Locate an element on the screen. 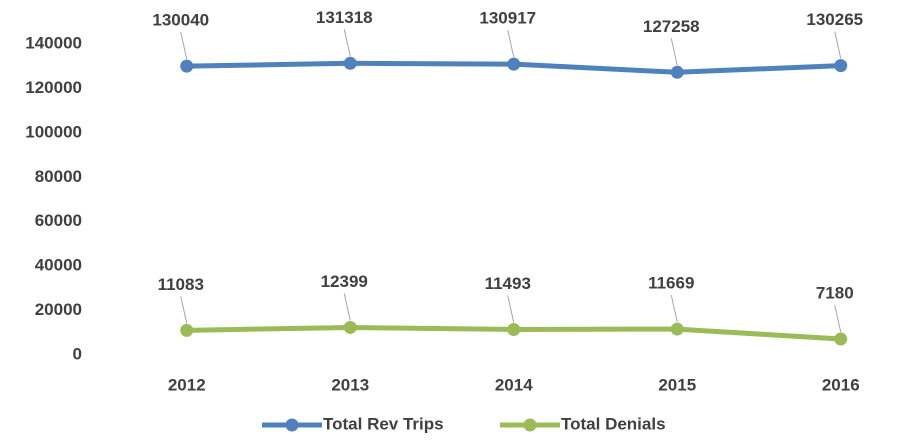  legend-label: Total Rev Trips is located at coordinates (383, 423).